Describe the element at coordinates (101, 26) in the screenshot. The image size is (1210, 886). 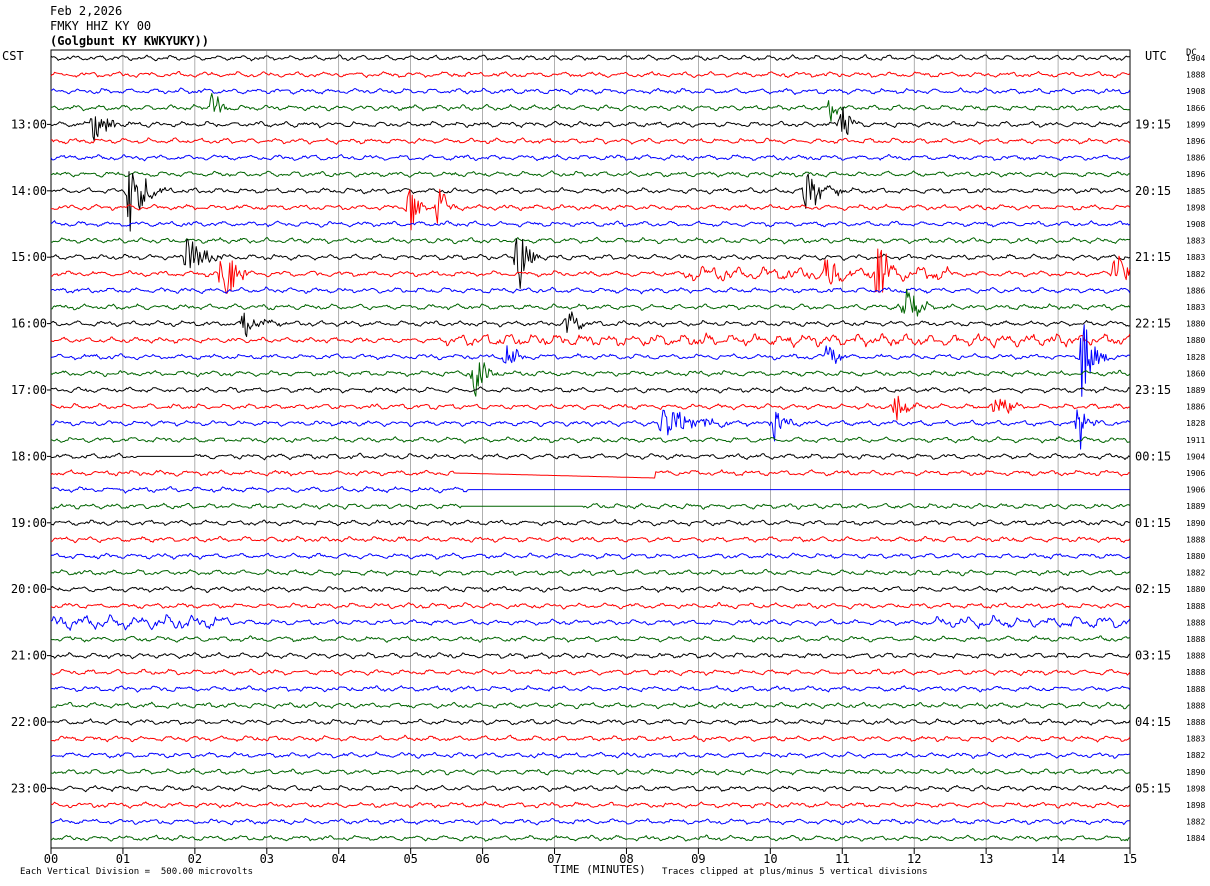
I see `header-station: FMKY HHZ KY 00` at that location.